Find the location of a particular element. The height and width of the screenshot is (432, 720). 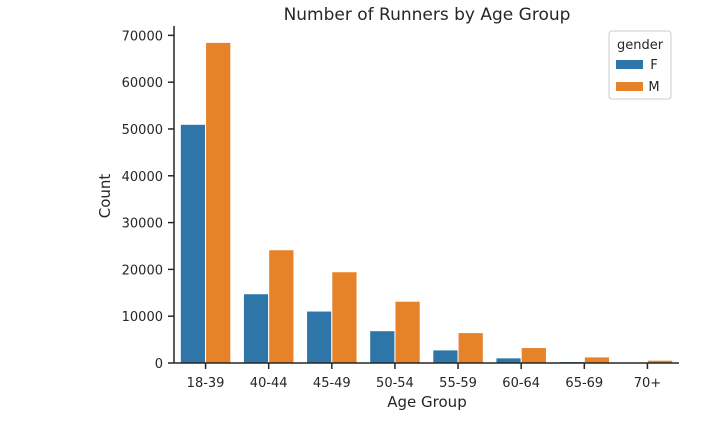

legend-title: gender is located at coordinates (640, 45).